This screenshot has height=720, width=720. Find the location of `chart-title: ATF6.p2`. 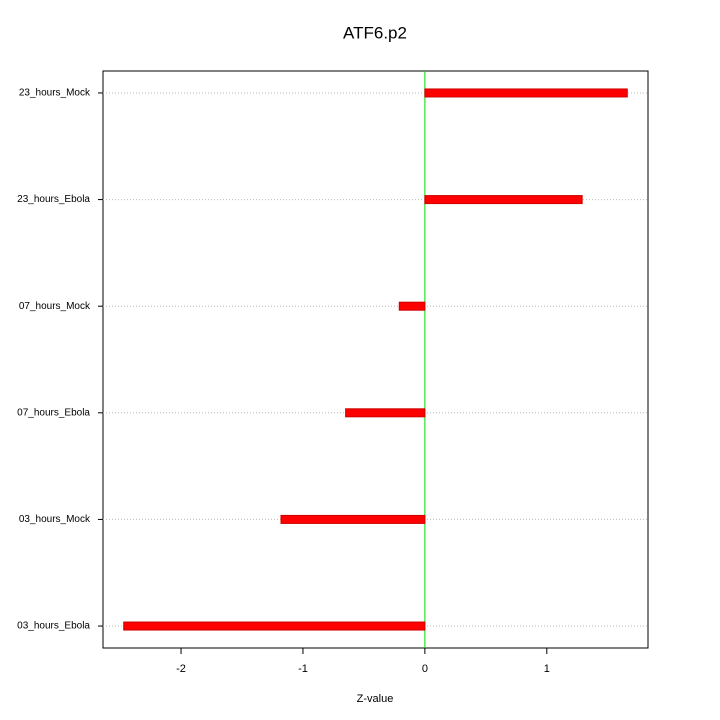

chart-title: ATF6.p2 is located at coordinates (375, 32).